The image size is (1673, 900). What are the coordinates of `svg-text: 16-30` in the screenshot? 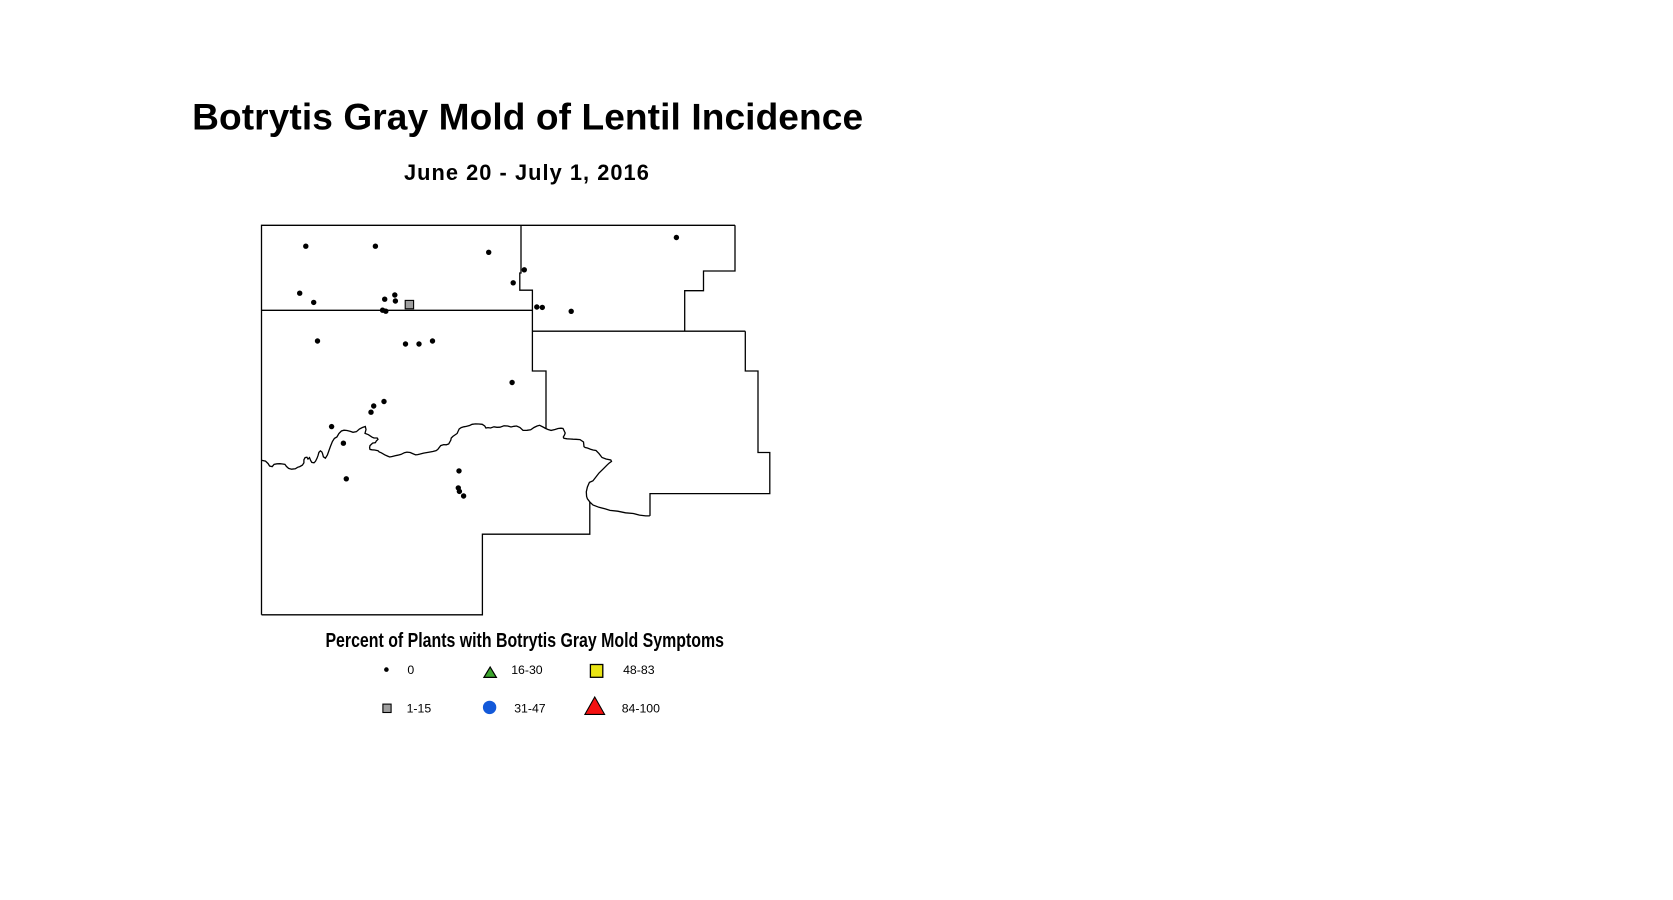 It's located at (527, 670).